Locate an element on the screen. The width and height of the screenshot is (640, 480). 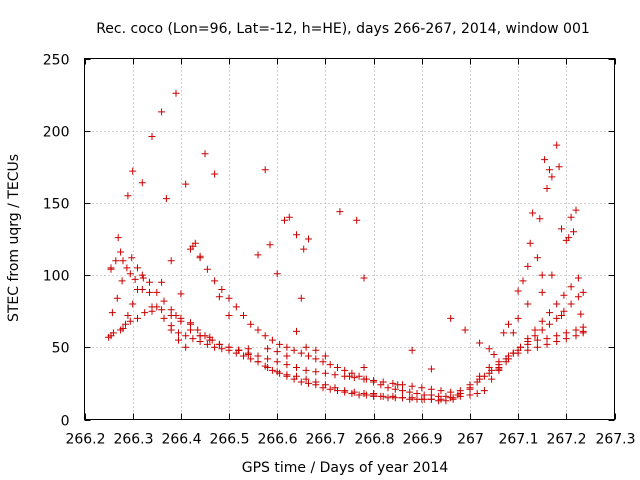
x-tick-label: 267.1 is located at coordinates (518, 440).